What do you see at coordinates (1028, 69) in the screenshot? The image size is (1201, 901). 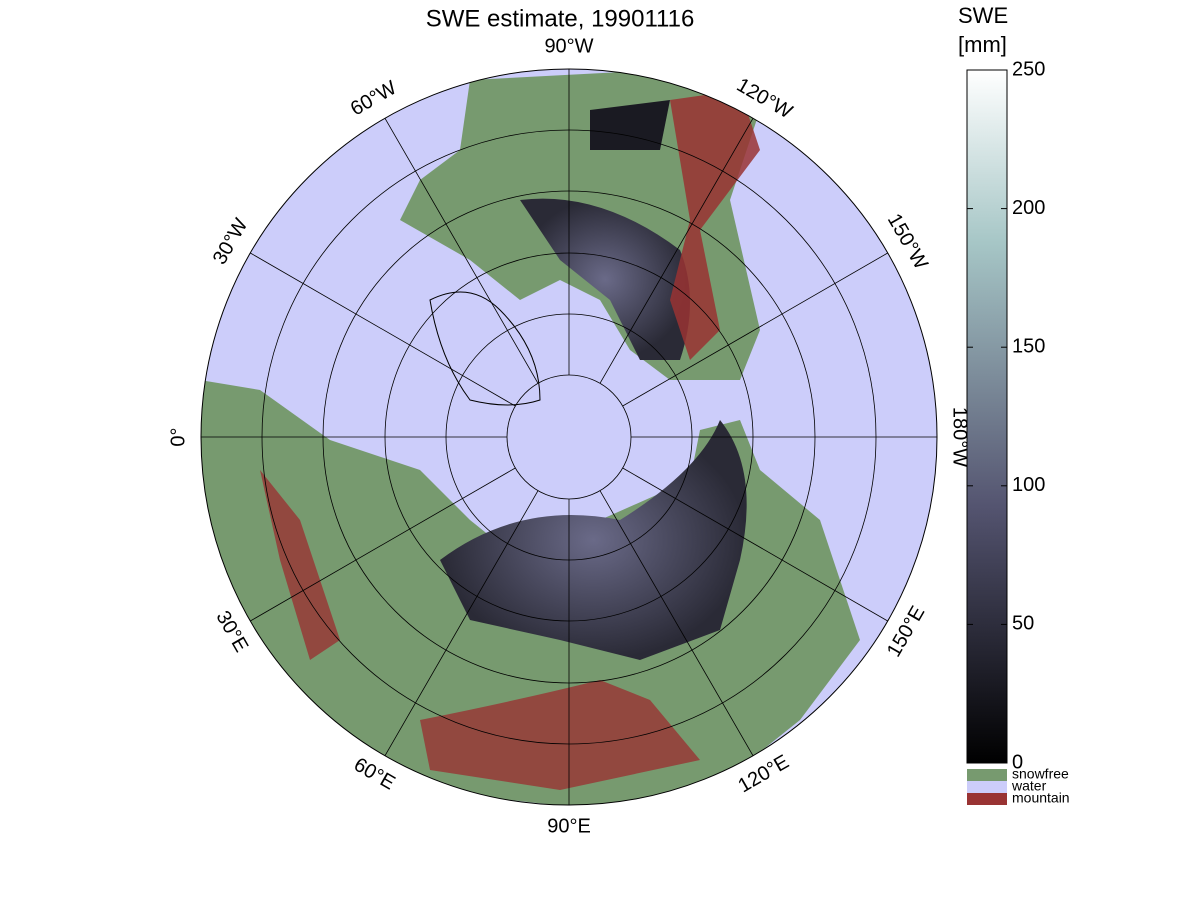 I see `colorbar-tick-label: 250` at bounding box center [1028, 69].